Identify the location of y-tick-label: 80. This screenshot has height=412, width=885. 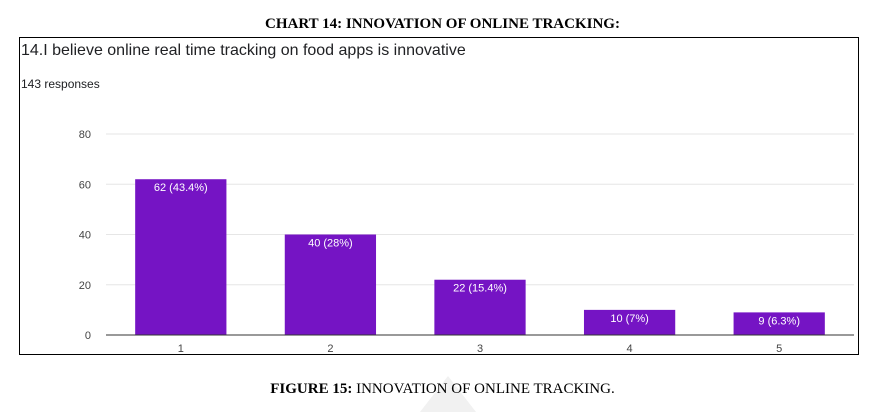
(85, 135).